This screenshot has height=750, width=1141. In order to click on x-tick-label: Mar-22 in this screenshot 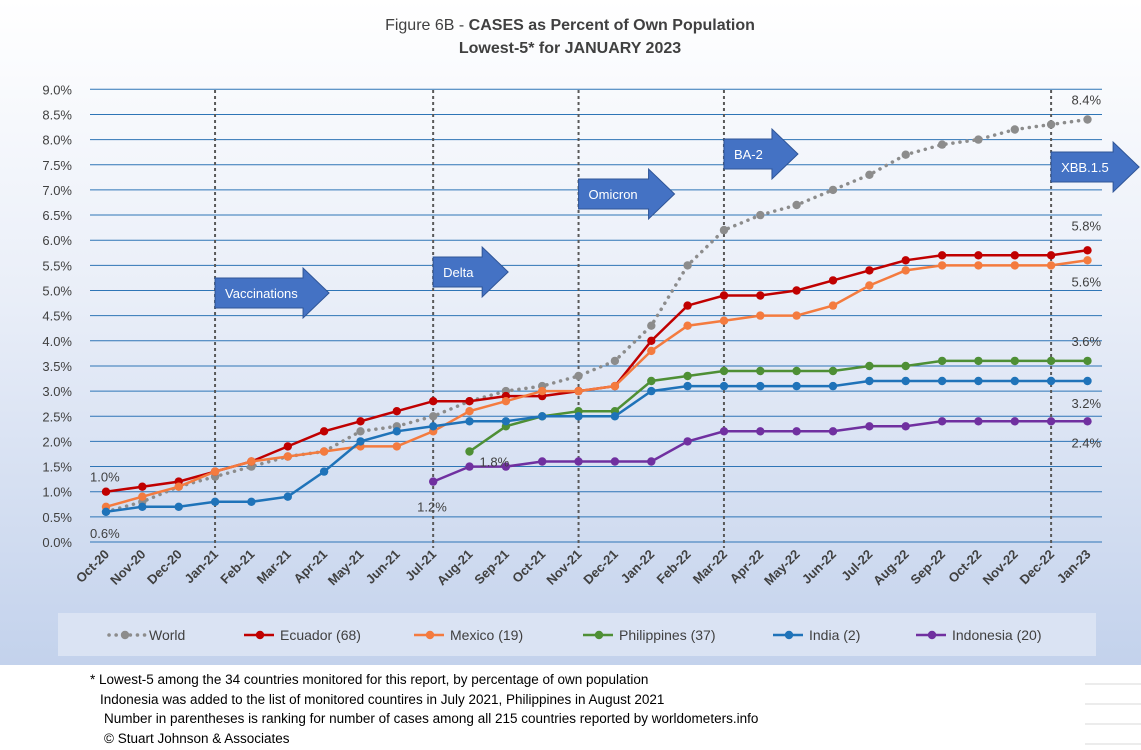, I will do `click(710, 567)`.